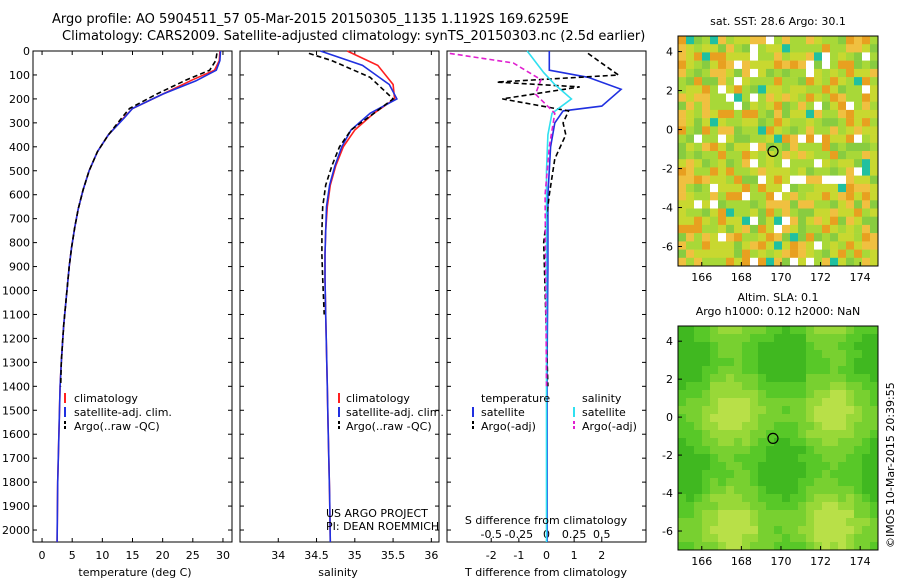 The width and height of the screenshot is (900, 580). I want to click on map-x-tick-label: 174, so click(860, 277).